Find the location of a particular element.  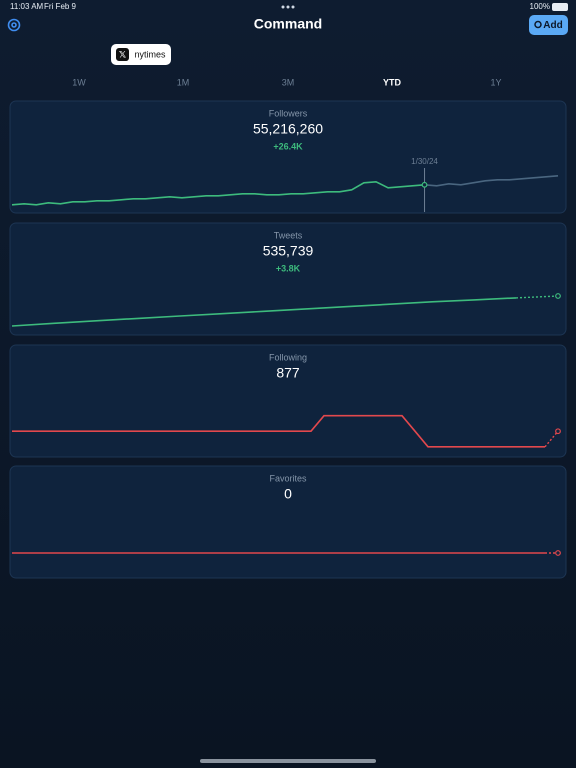

status-battery: 100% is located at coordinates (540, 6).